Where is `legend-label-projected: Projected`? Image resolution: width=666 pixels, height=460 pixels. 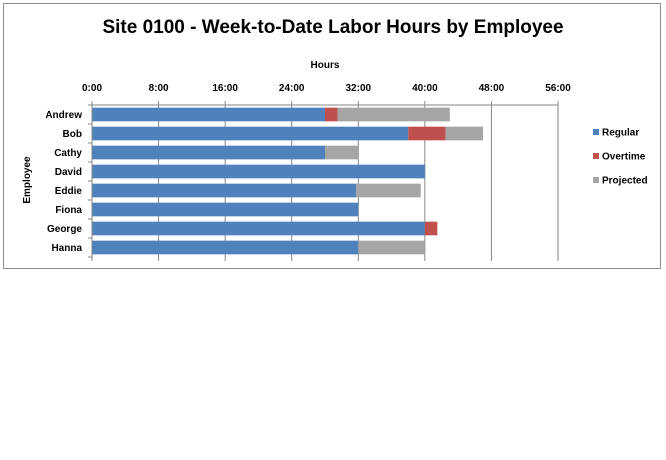
legend-label-projected: Projected is located at coordinates (625, 181).